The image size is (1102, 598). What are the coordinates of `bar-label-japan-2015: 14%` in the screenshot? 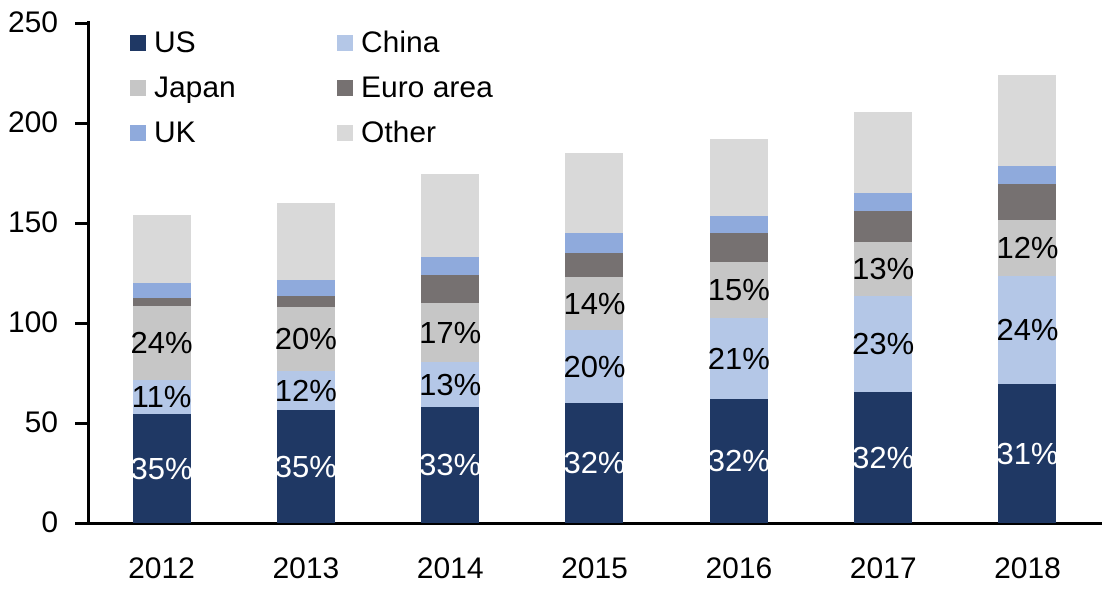 It's located at (594, 303).